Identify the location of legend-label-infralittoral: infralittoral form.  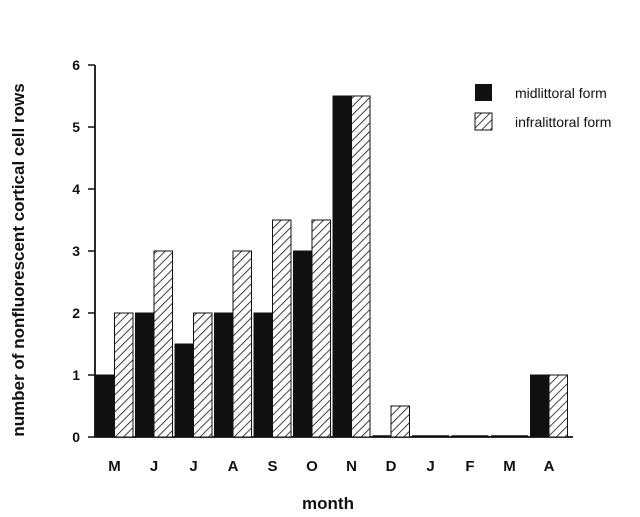
(563, 122).